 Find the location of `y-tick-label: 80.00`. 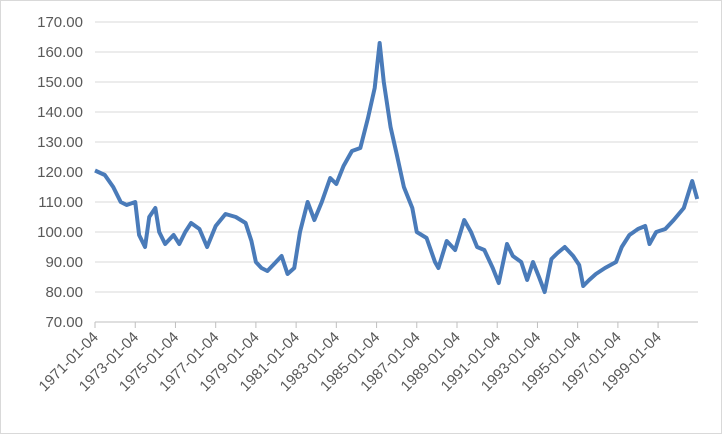

y-tick-label: 80.00 is located at coordinates (64, 292).